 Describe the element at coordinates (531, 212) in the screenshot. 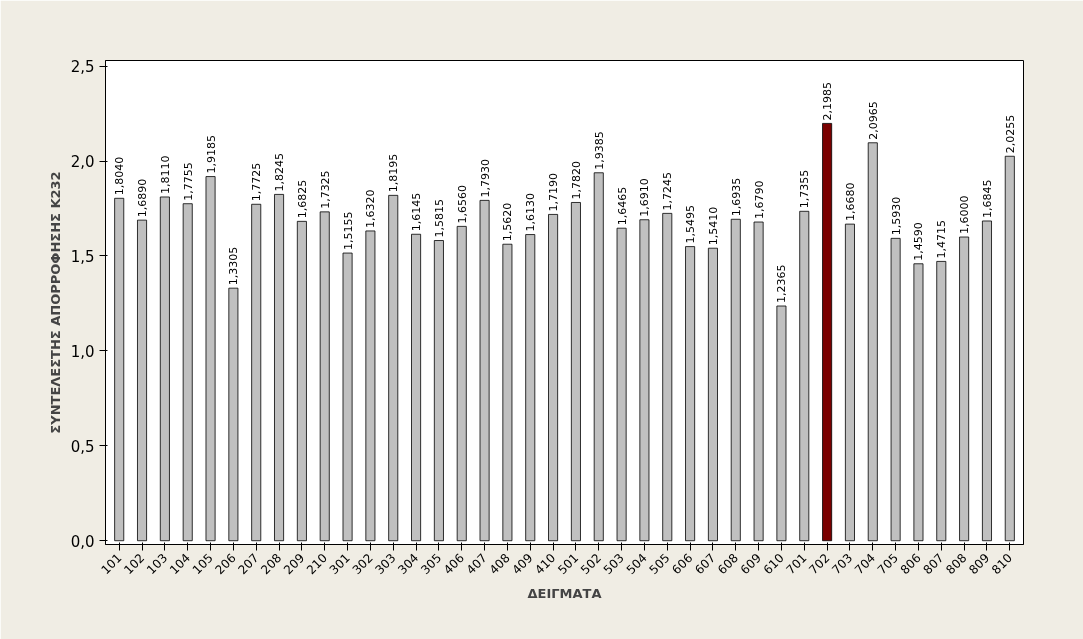

I see `data-label: 1,6130` at that location.